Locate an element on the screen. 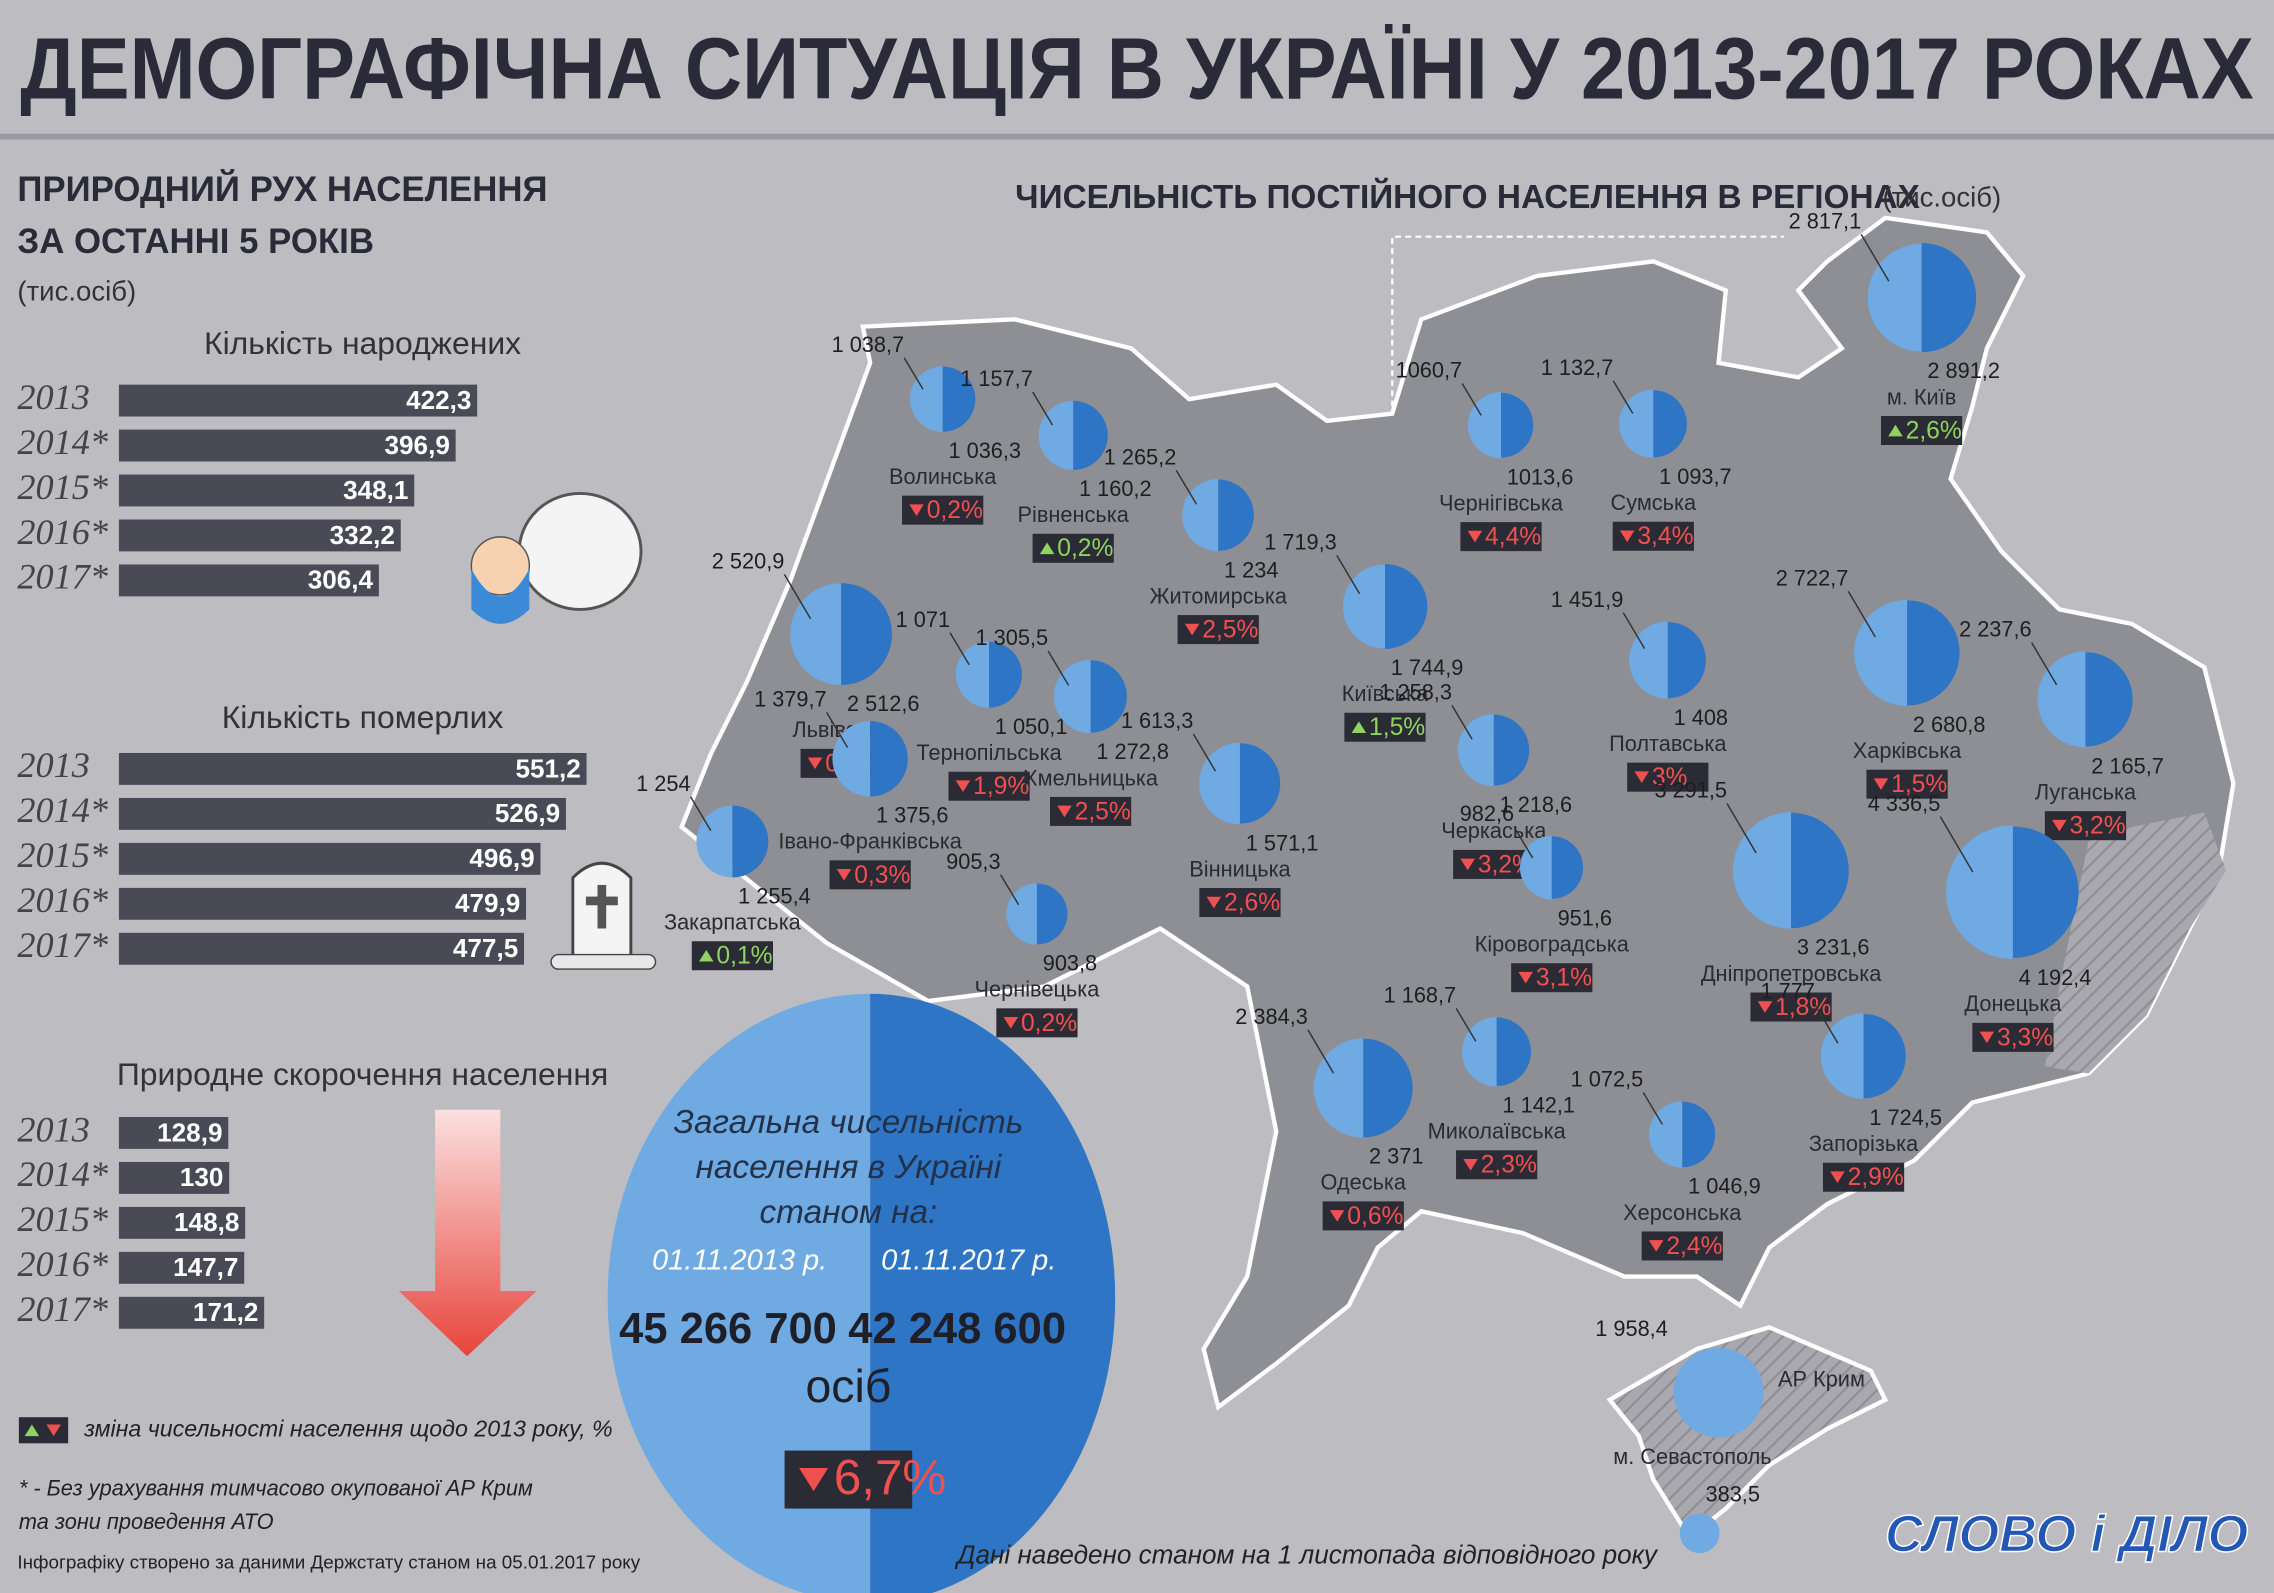  bar-chart-title: Кількість народжених is located at coordinates (362, 343).